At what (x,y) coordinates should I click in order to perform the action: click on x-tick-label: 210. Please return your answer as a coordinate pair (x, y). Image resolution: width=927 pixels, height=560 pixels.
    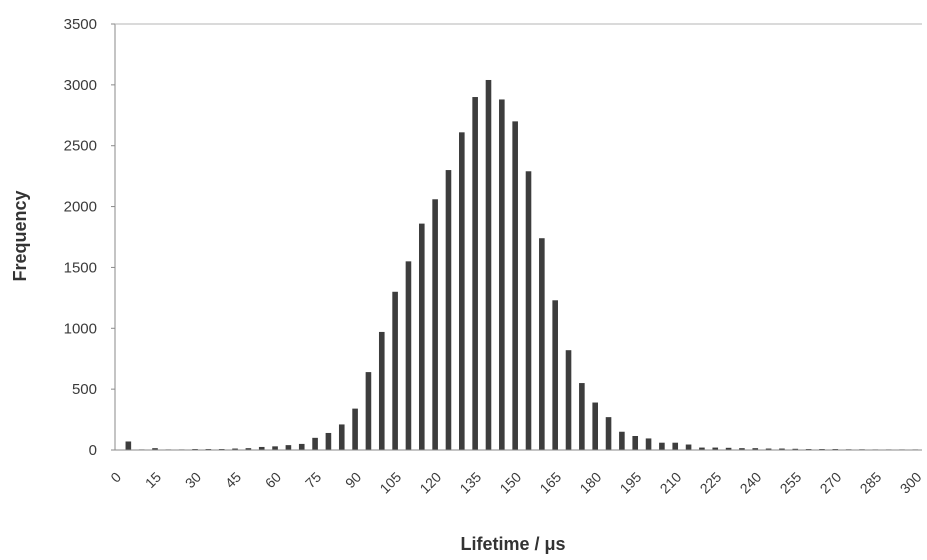
    Looking at the image, I should click on (671, 483).